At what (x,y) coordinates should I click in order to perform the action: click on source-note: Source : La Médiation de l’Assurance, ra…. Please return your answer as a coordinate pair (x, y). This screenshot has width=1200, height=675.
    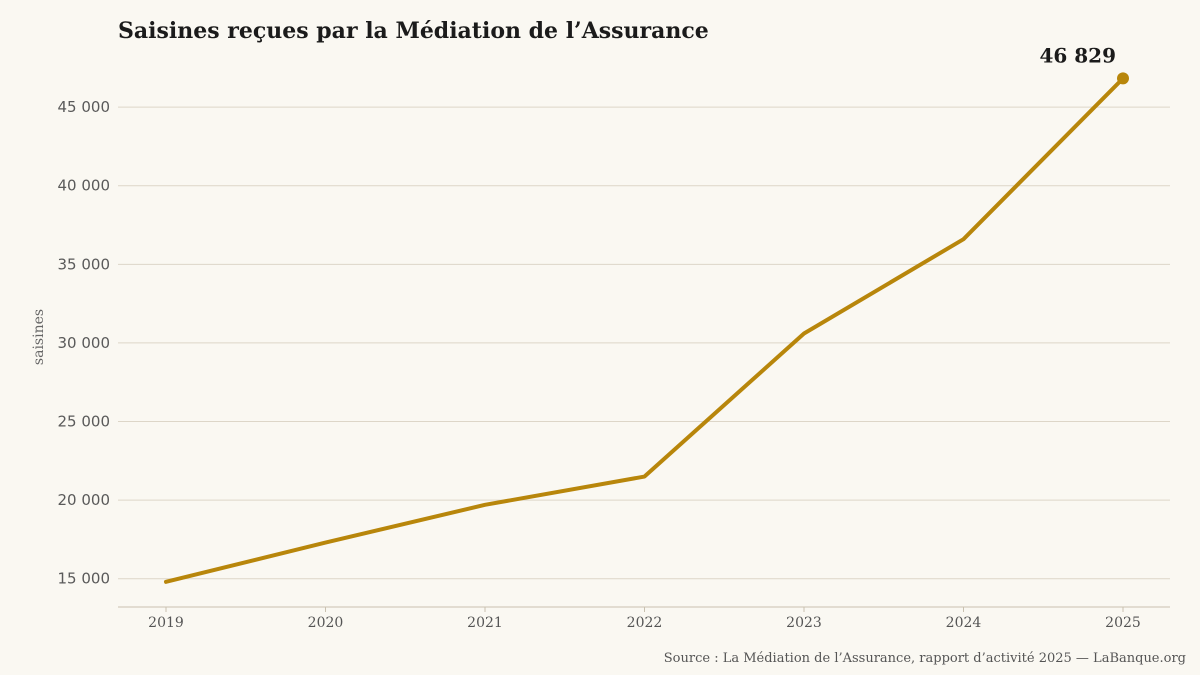
    Looking at the image, I should click on (924, 658).